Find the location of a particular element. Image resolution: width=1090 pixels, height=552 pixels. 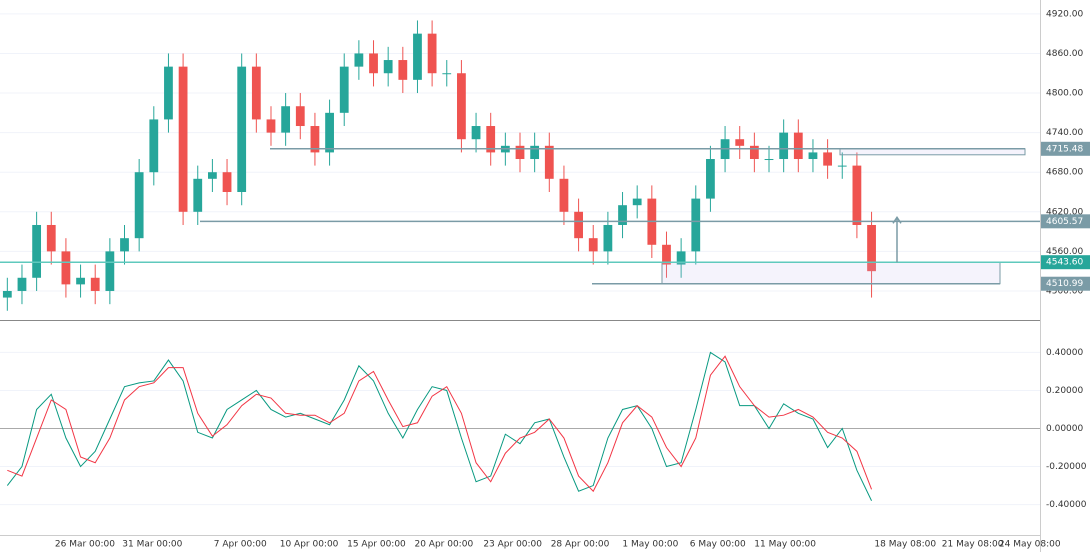

x-tick-label: 31 Mar 00:00 is located at coordinates (152, 545).